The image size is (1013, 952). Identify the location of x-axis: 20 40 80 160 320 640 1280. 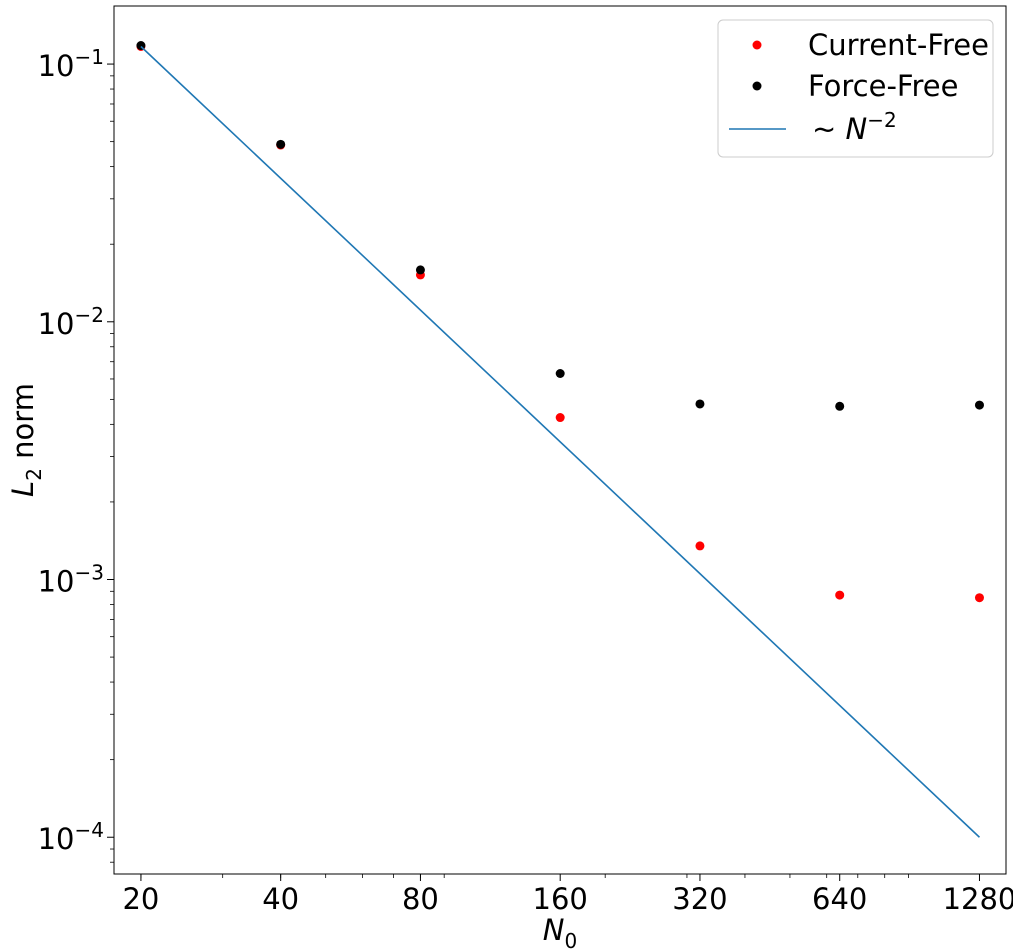
(567, 895).